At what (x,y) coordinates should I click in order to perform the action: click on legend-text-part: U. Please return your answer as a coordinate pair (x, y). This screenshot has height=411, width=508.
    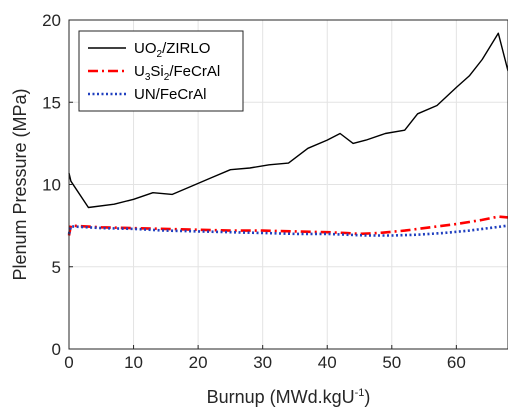
    Looking at the image, I should click on (139, 71).